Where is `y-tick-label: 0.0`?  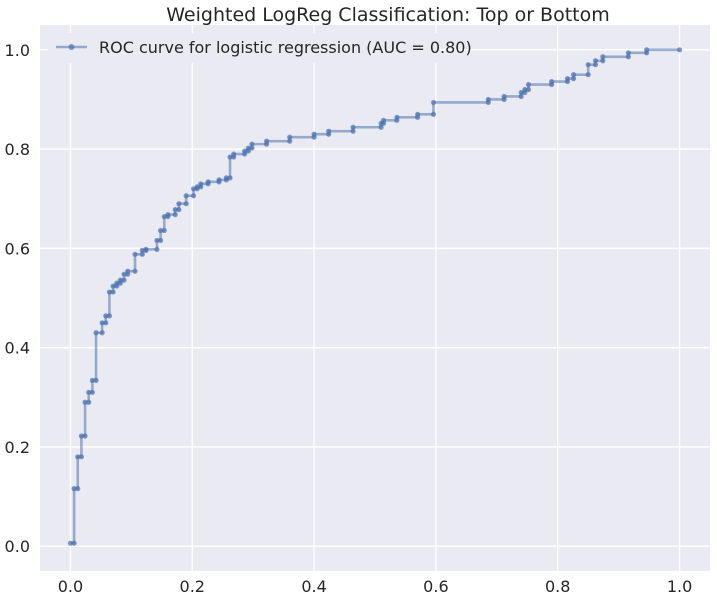
y-tick-label: 0.0 is located at coordinates (17, 546).